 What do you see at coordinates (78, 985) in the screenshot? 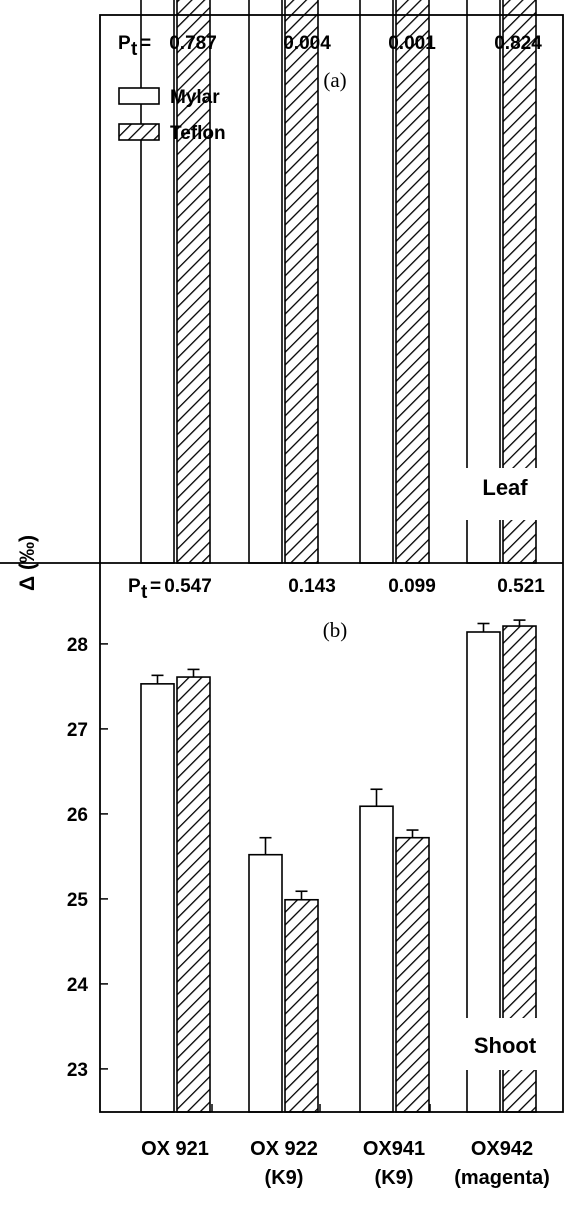
I see `y-tick-label: 24` at bounding box center [78, 985].